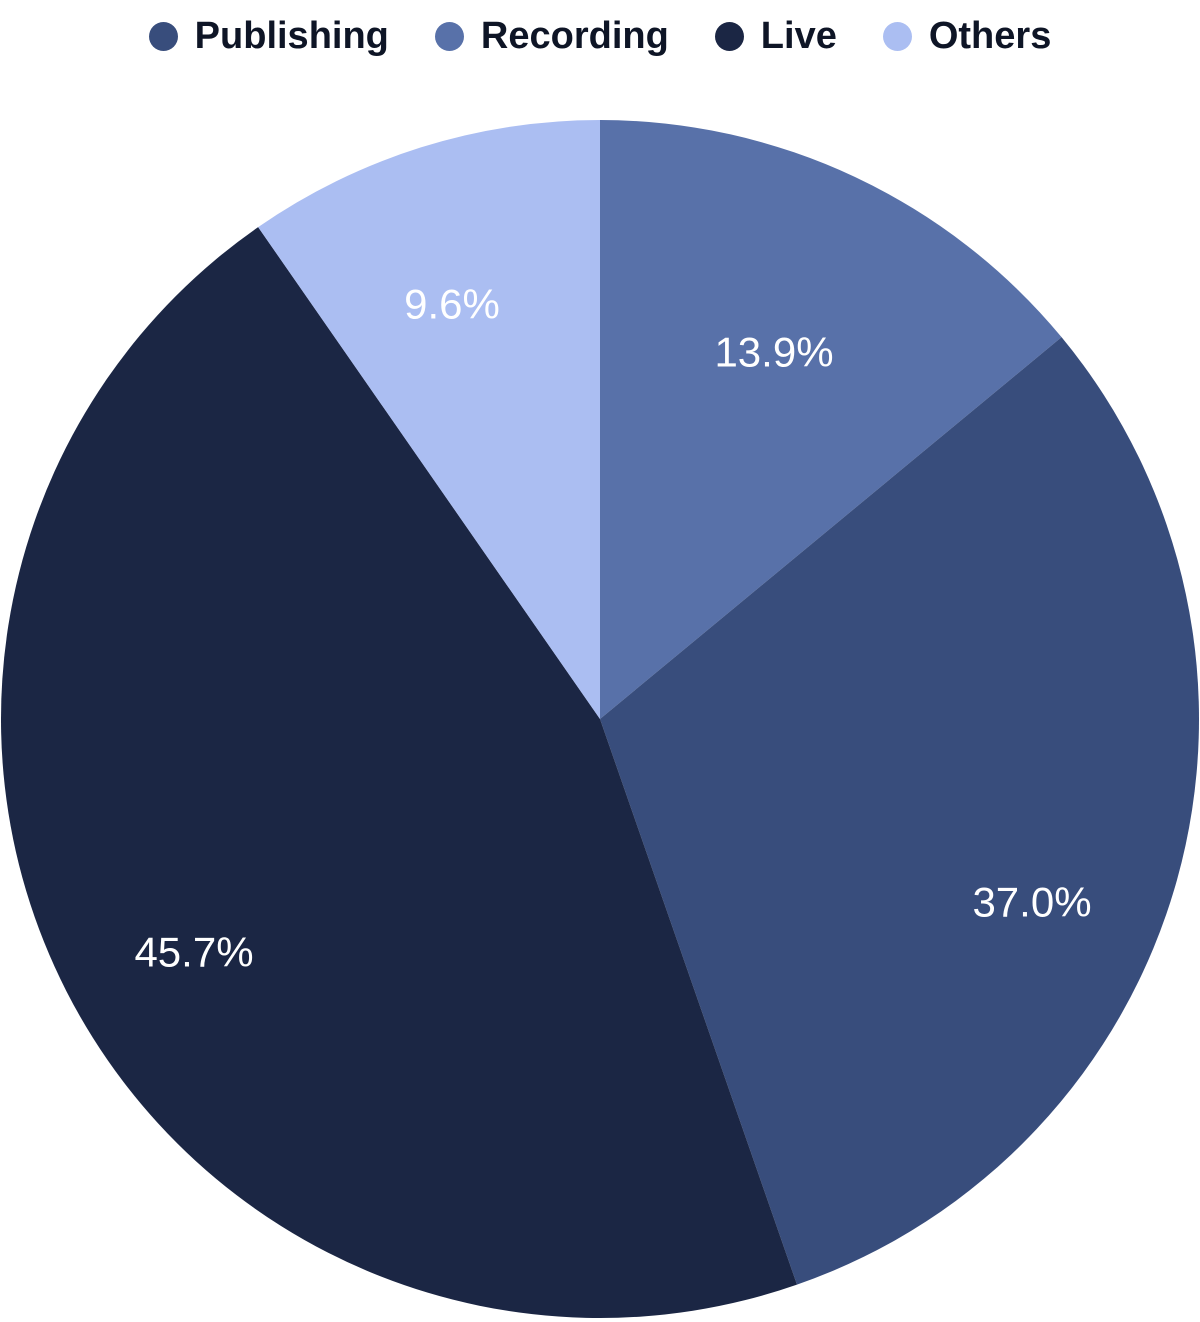  What do you see at coordinates (291, 36) in the screenshot?
I see `legend-label-publishing: Publishing` at bounding box center [291, 36].